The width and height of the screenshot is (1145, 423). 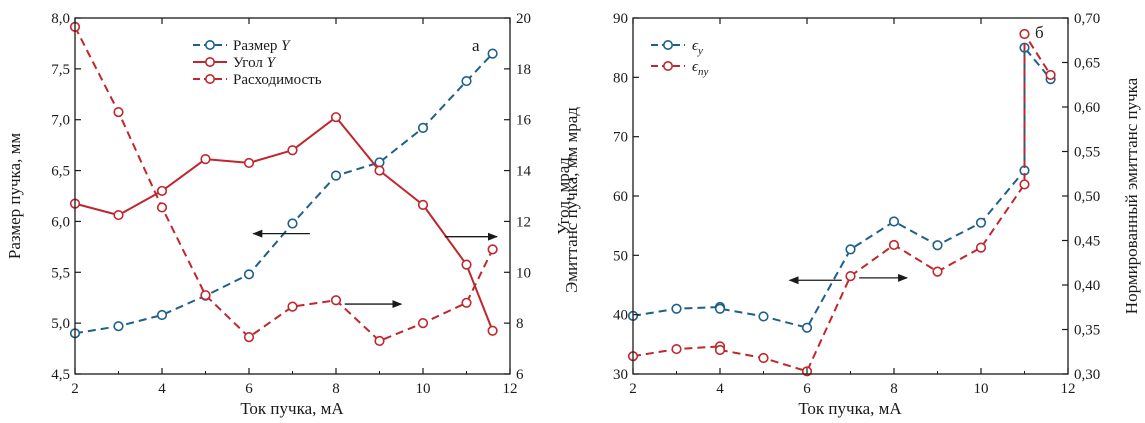 I want to click on y-right-tick-label: 16, so click(x=524, y=121).